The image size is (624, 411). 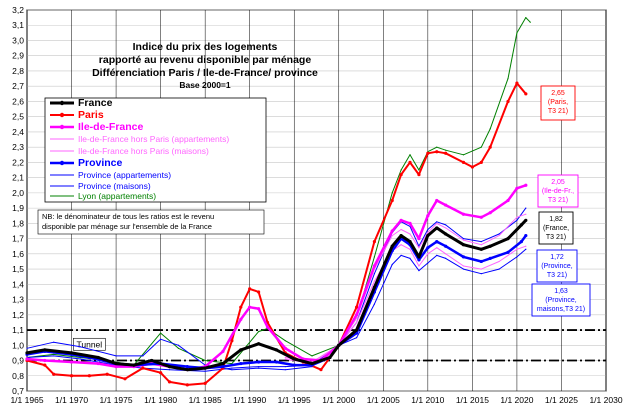 What do you see at coordinates (90, 344) in the screenshot?
I see `tunnel-label: Tunnel` at bounding box center [90, 344].